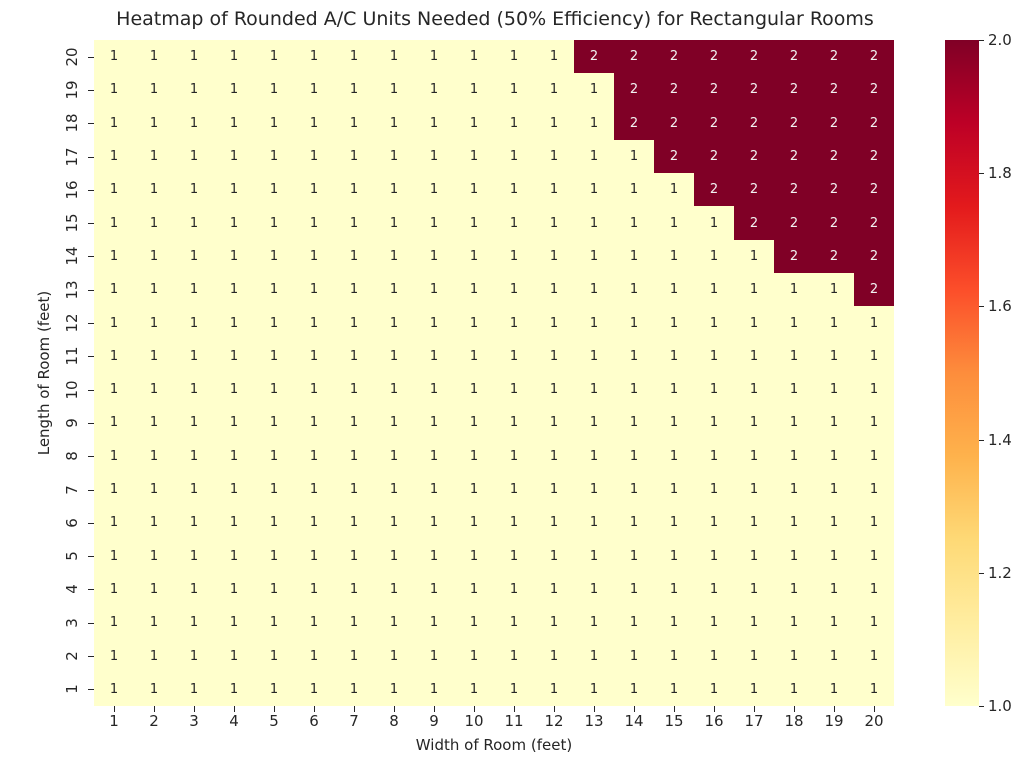  I want to click on y-tick-label: 18, so click(72, 123).